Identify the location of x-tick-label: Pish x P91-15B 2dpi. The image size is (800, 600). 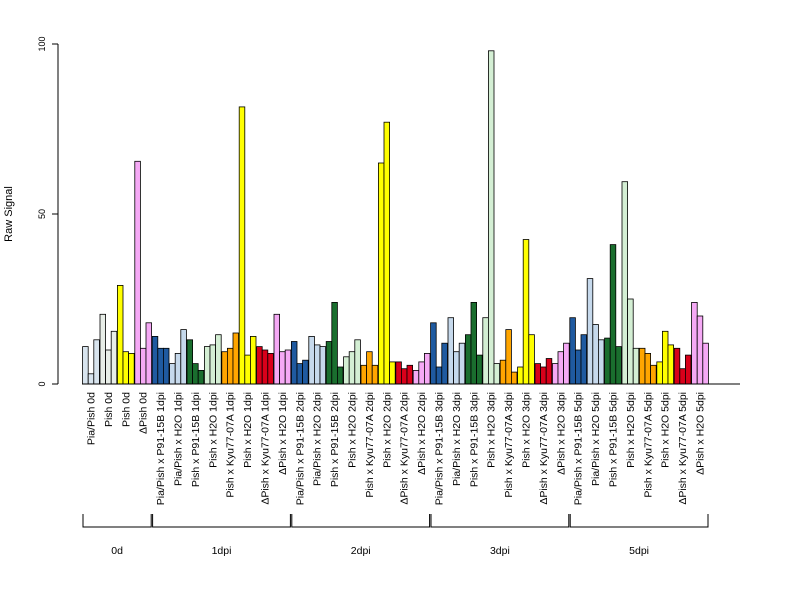
(335, 439).